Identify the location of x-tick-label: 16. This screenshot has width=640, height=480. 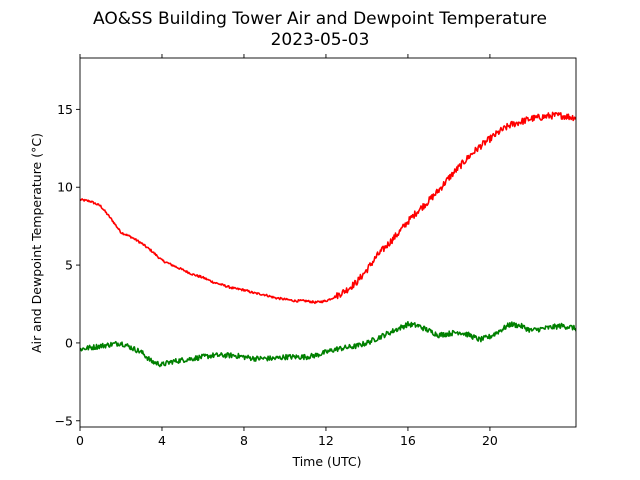
(408, 440).